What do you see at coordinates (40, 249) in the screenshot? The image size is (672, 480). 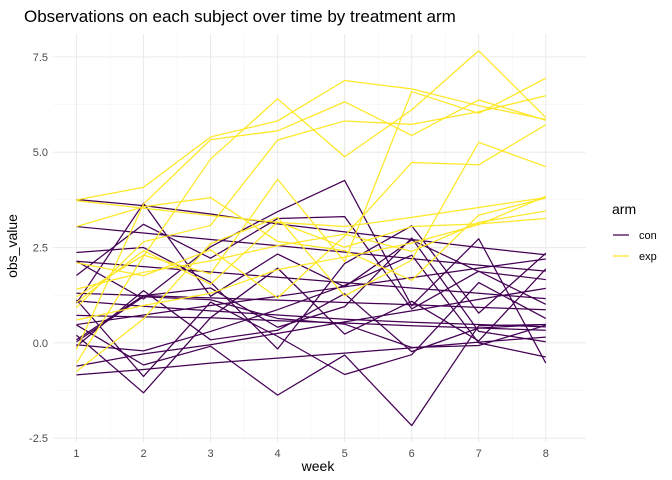 I see `y-tick-label: 2.5` at bounding box center [40, 249].